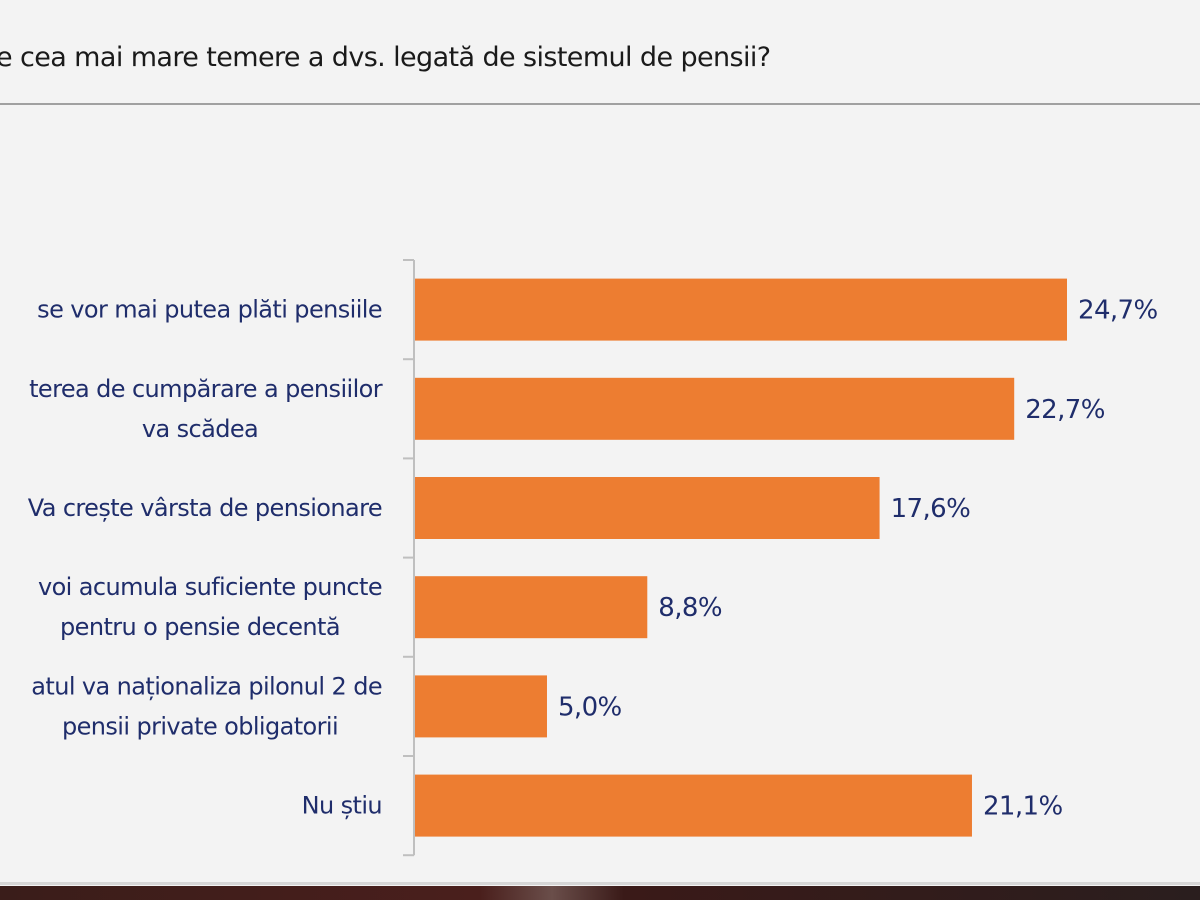  What do you see at coordinates (600, 893) in the screenshot?
I see `background-strip` at bounding box center [600, 893].